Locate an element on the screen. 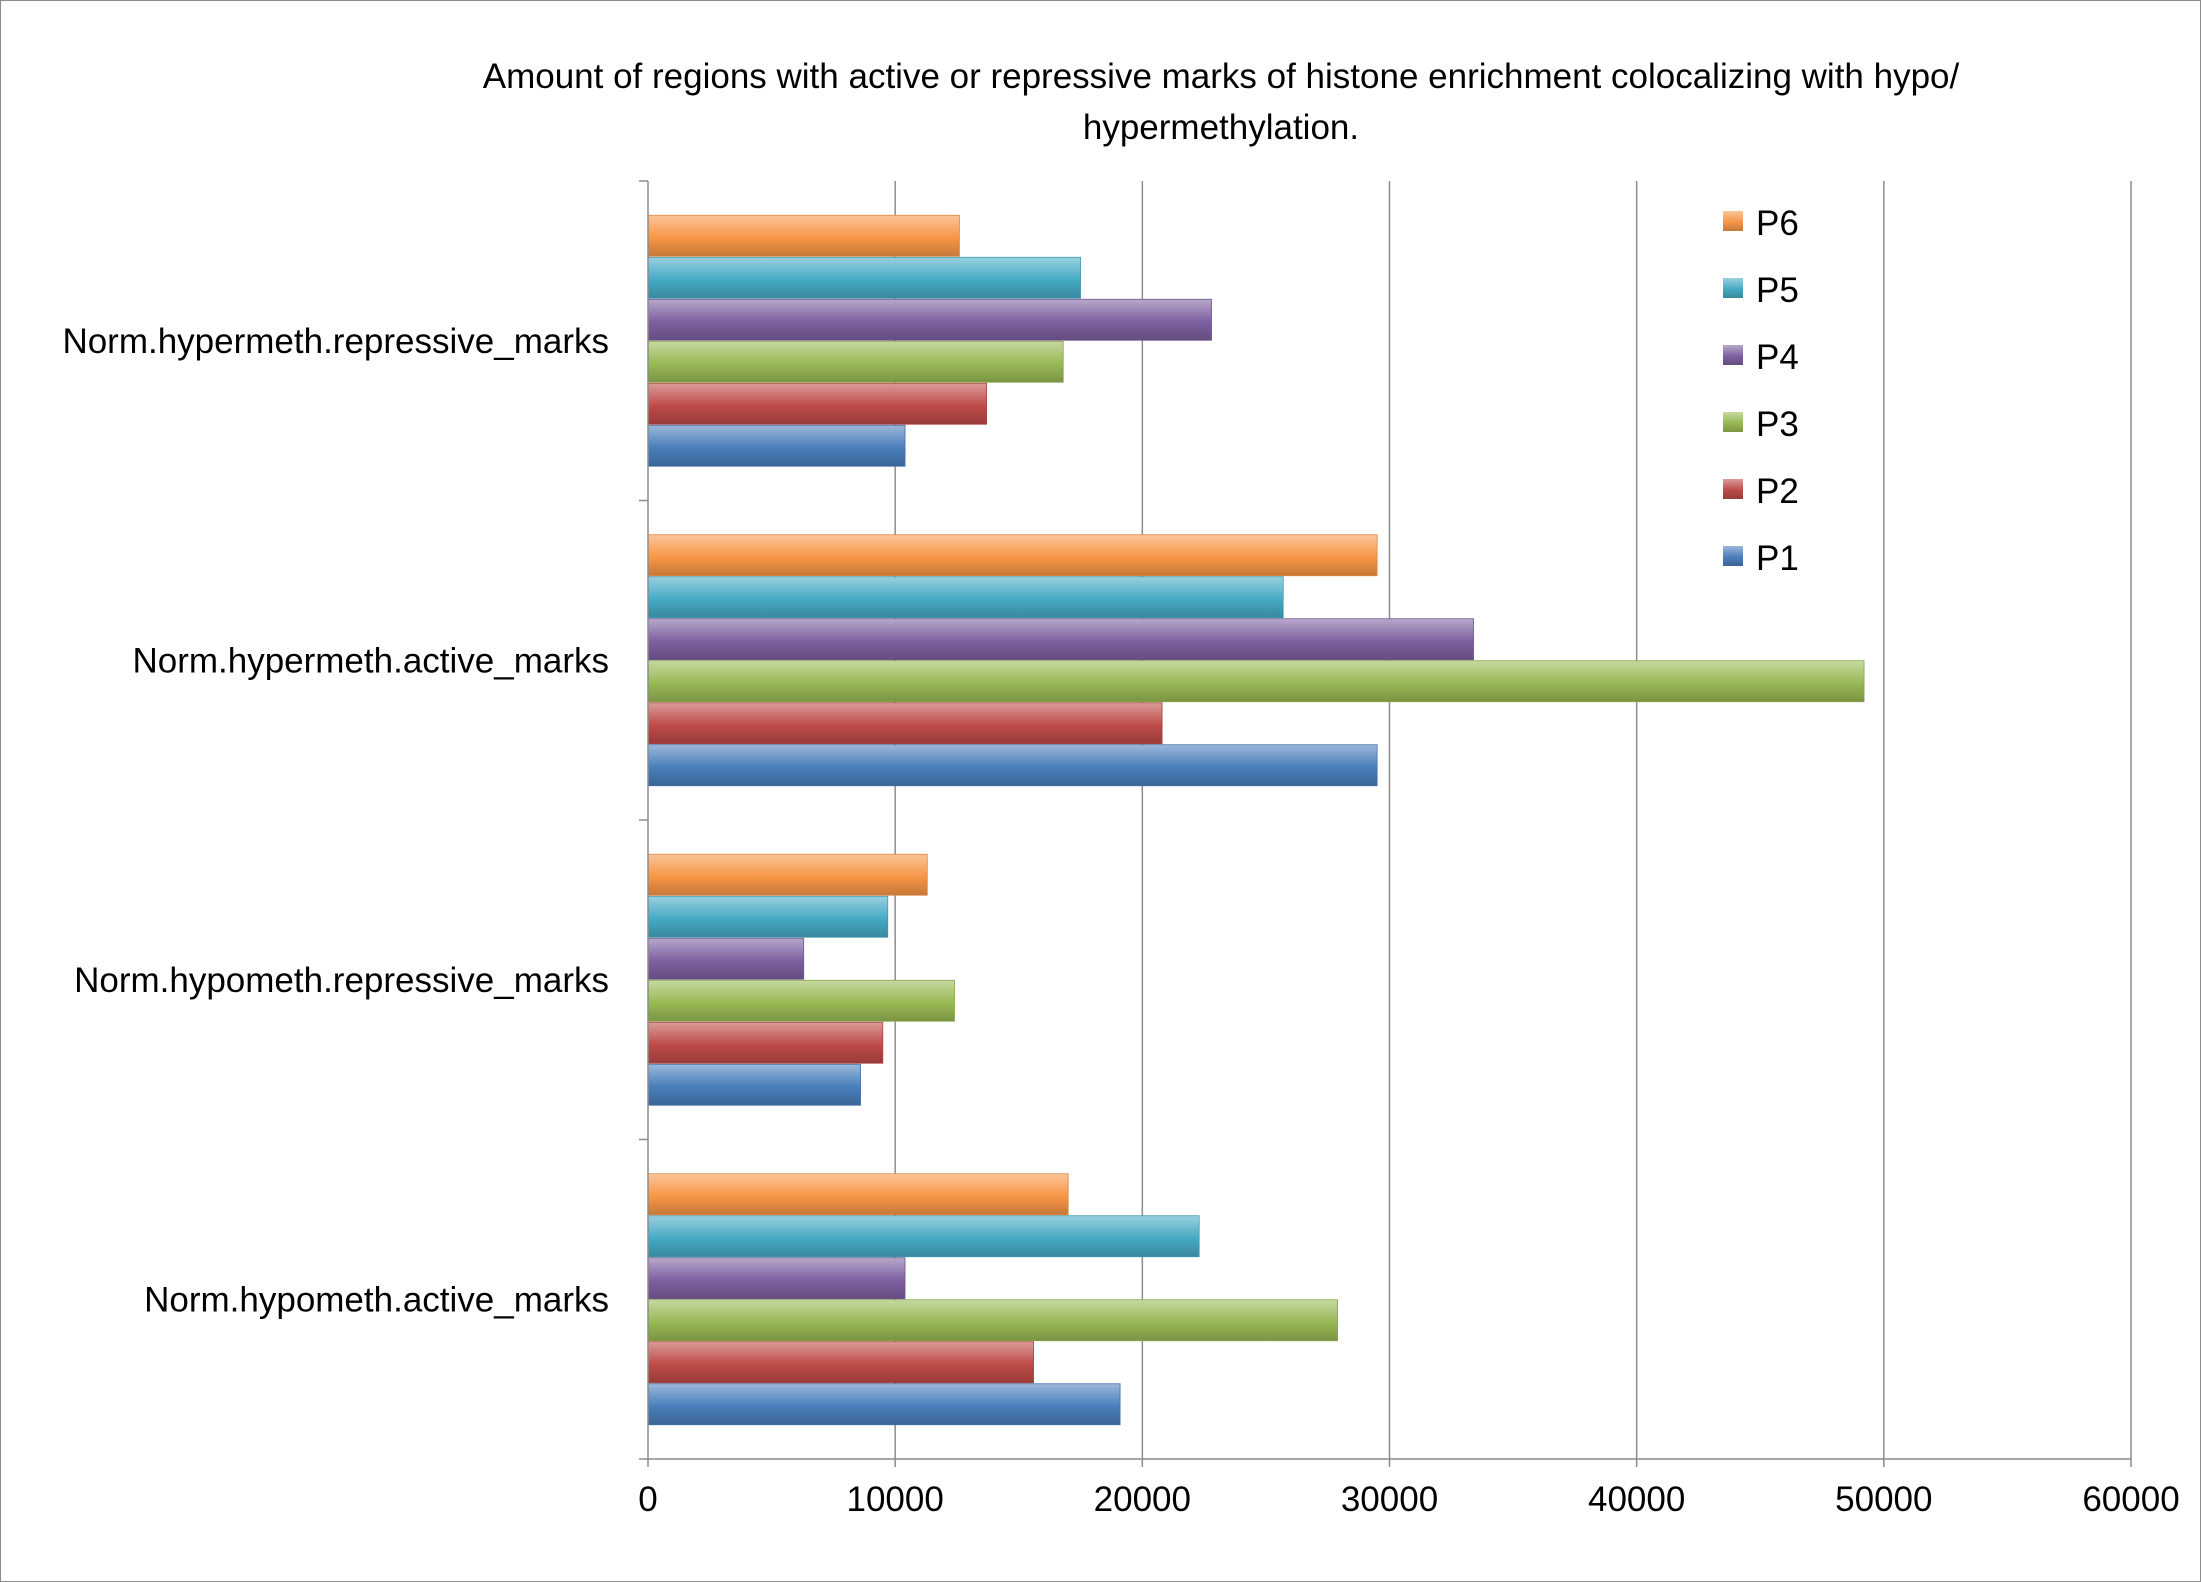 The height and width of the screenshot is (1582, 2201). legend-swatch-p1 is located at coordinates (1733, 556).